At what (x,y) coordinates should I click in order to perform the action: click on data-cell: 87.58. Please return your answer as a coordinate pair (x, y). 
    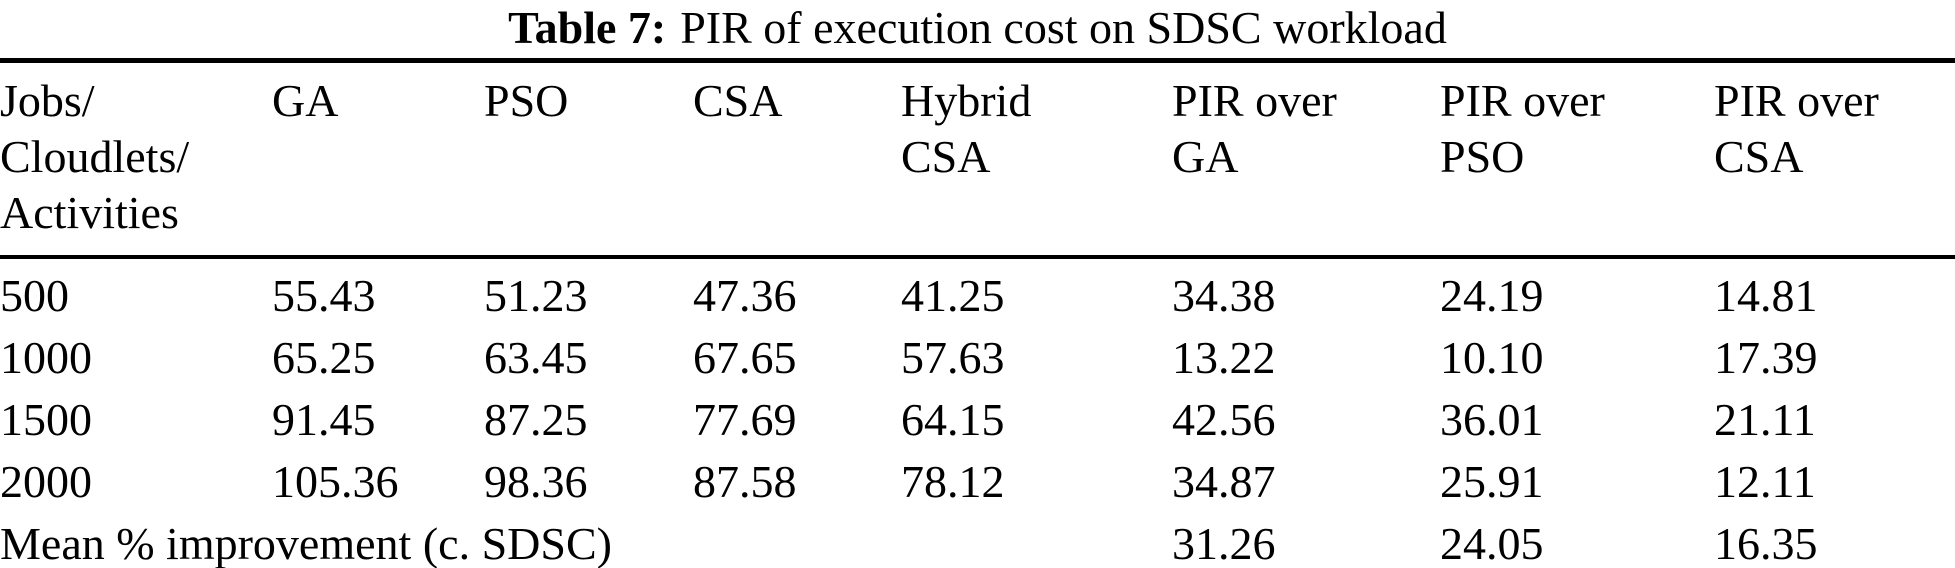
    Looking at the image, I should click on (745, 481).